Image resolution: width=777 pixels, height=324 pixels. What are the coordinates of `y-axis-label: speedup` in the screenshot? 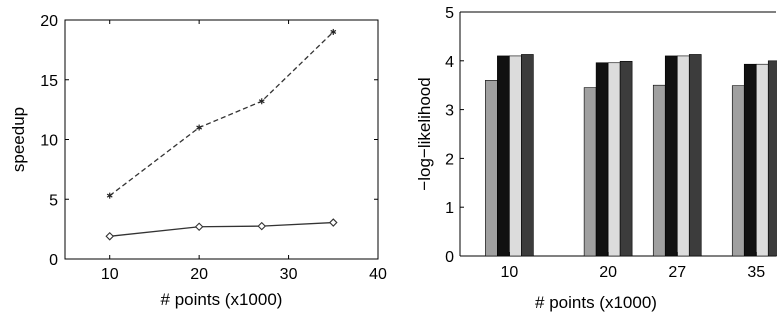 It's located at (18, 139).